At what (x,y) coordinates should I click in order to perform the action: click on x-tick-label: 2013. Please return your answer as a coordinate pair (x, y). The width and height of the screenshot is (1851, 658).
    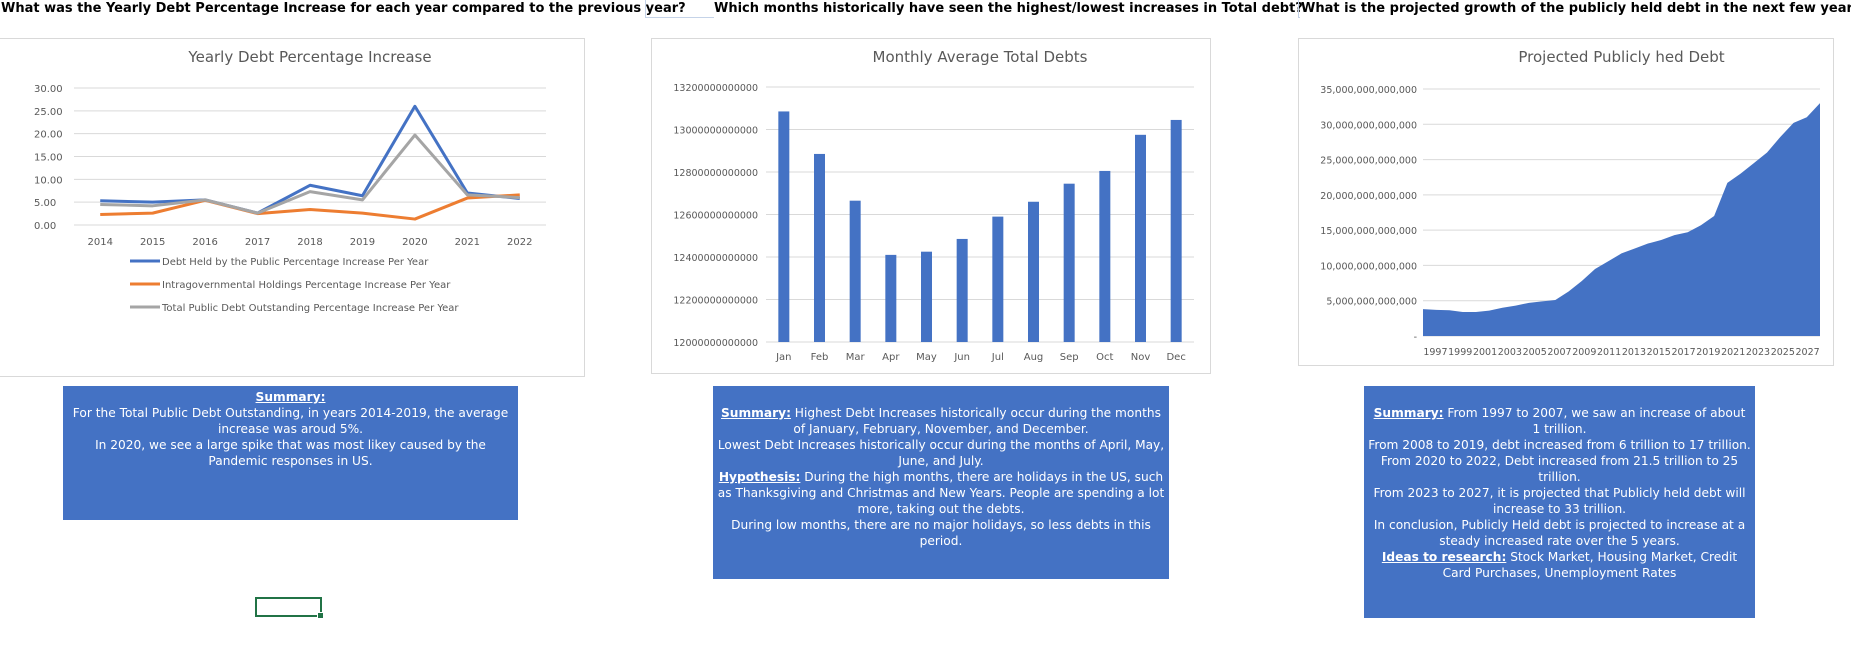
    Looking at the image, I should click on (1634, 352).